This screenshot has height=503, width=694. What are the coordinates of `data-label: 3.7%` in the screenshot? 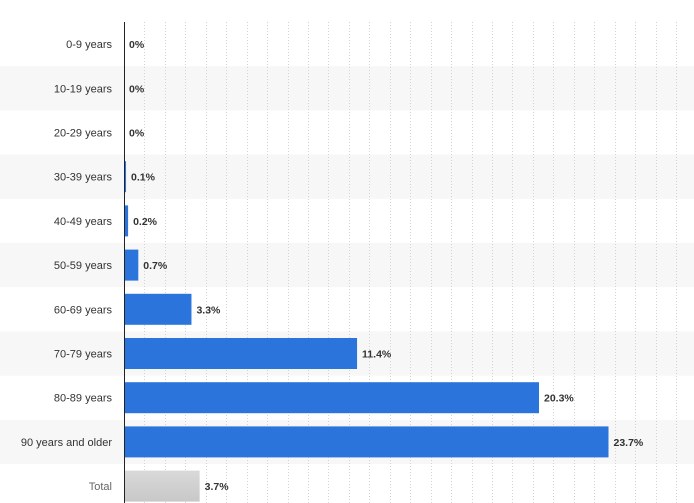 It's located at (217, 487).